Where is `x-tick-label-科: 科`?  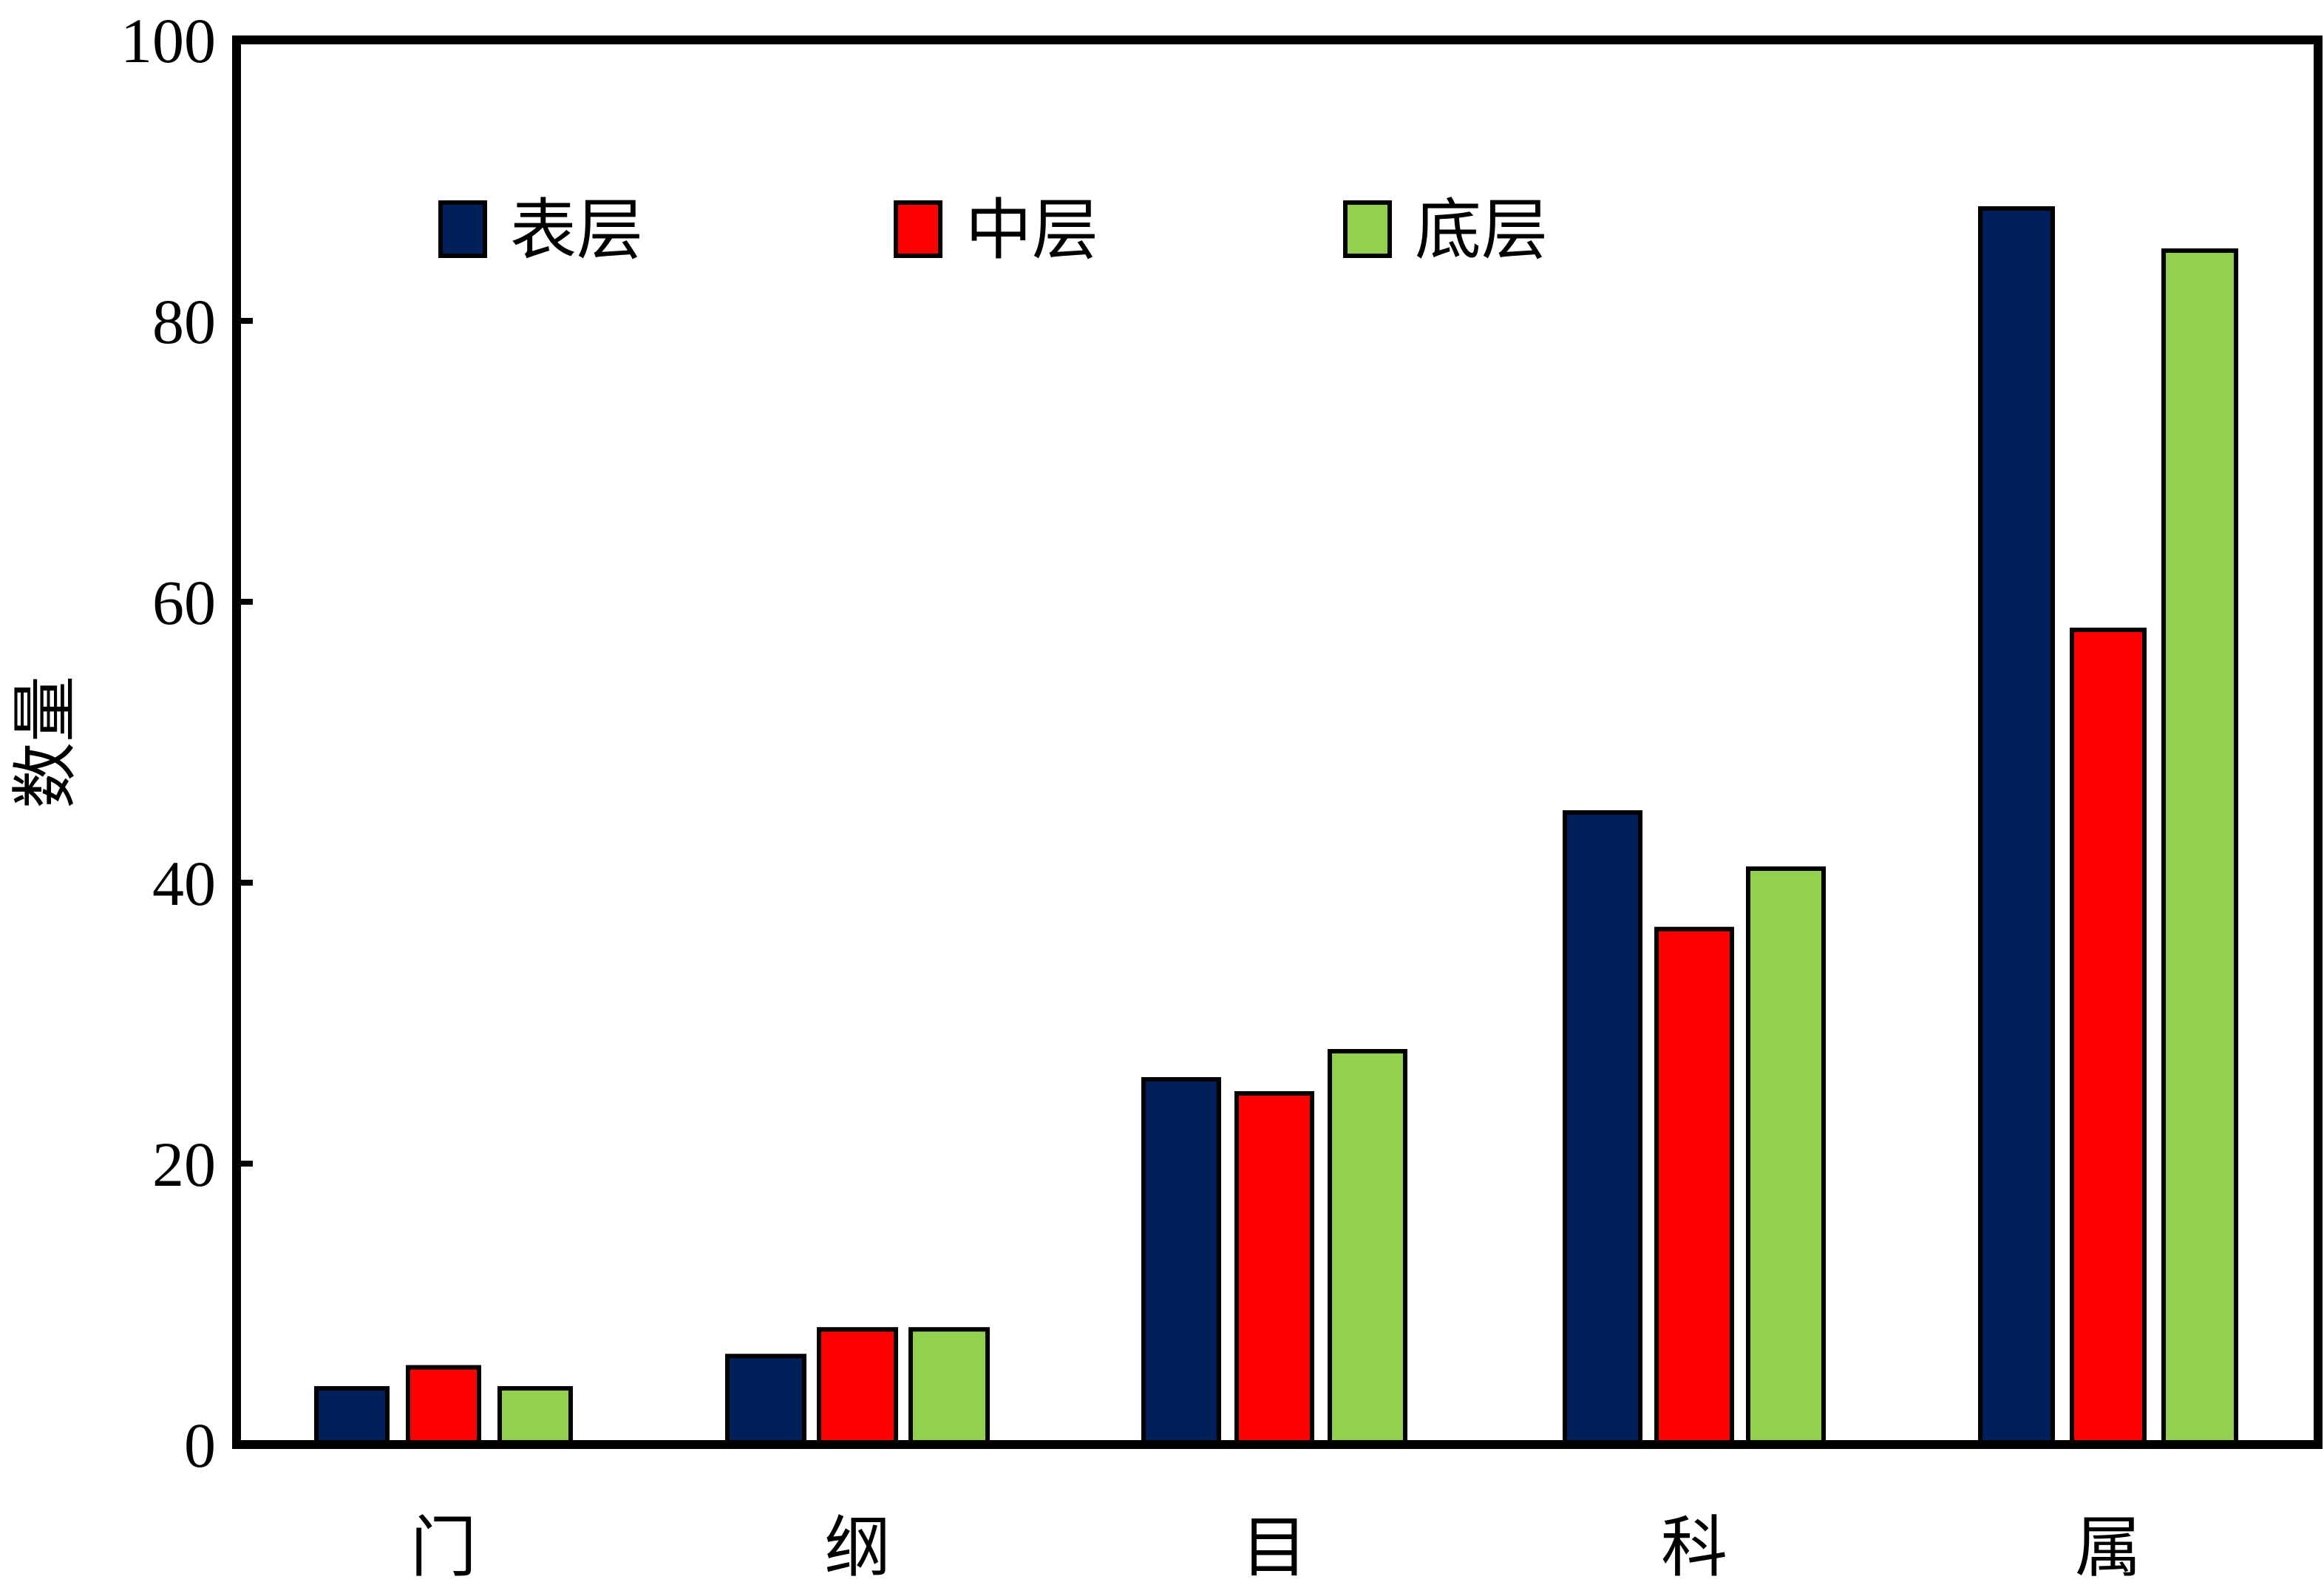 x-tick-label-科: 科 is located at coordinates (1694, 1547).